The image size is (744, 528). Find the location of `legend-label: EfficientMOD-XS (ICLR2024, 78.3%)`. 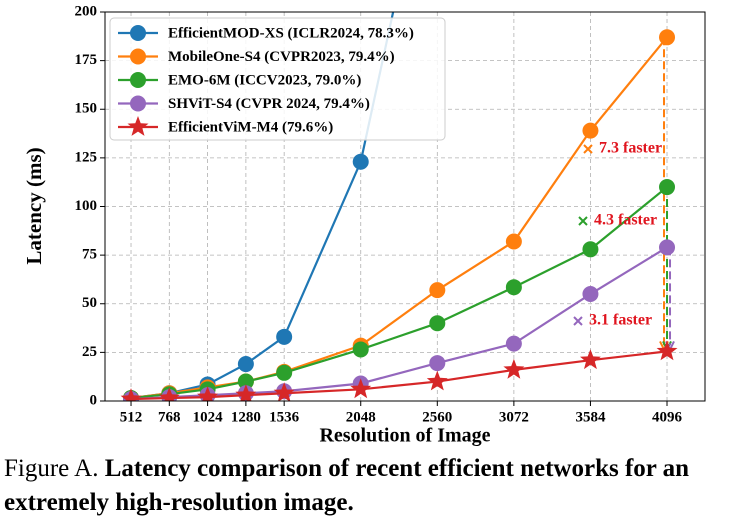

legend-label: EfficientMOD-XS (ICLR2024, 78.3%) is located at coordinates (291, 33).